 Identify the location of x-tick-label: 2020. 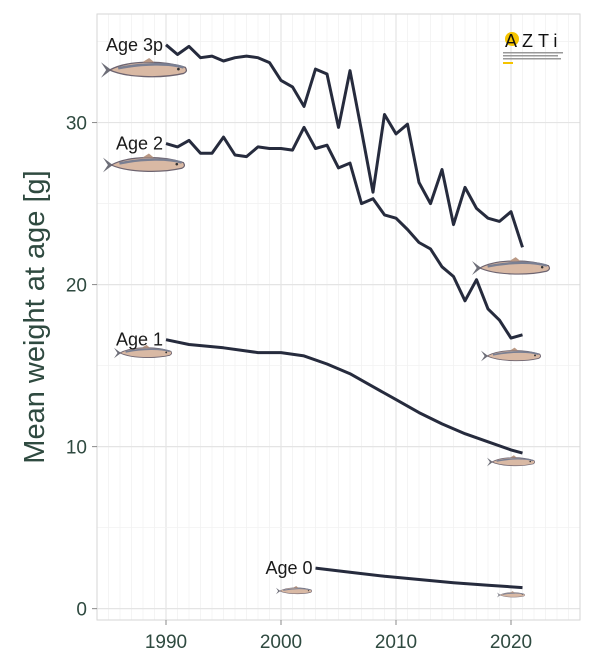
(511, 642).